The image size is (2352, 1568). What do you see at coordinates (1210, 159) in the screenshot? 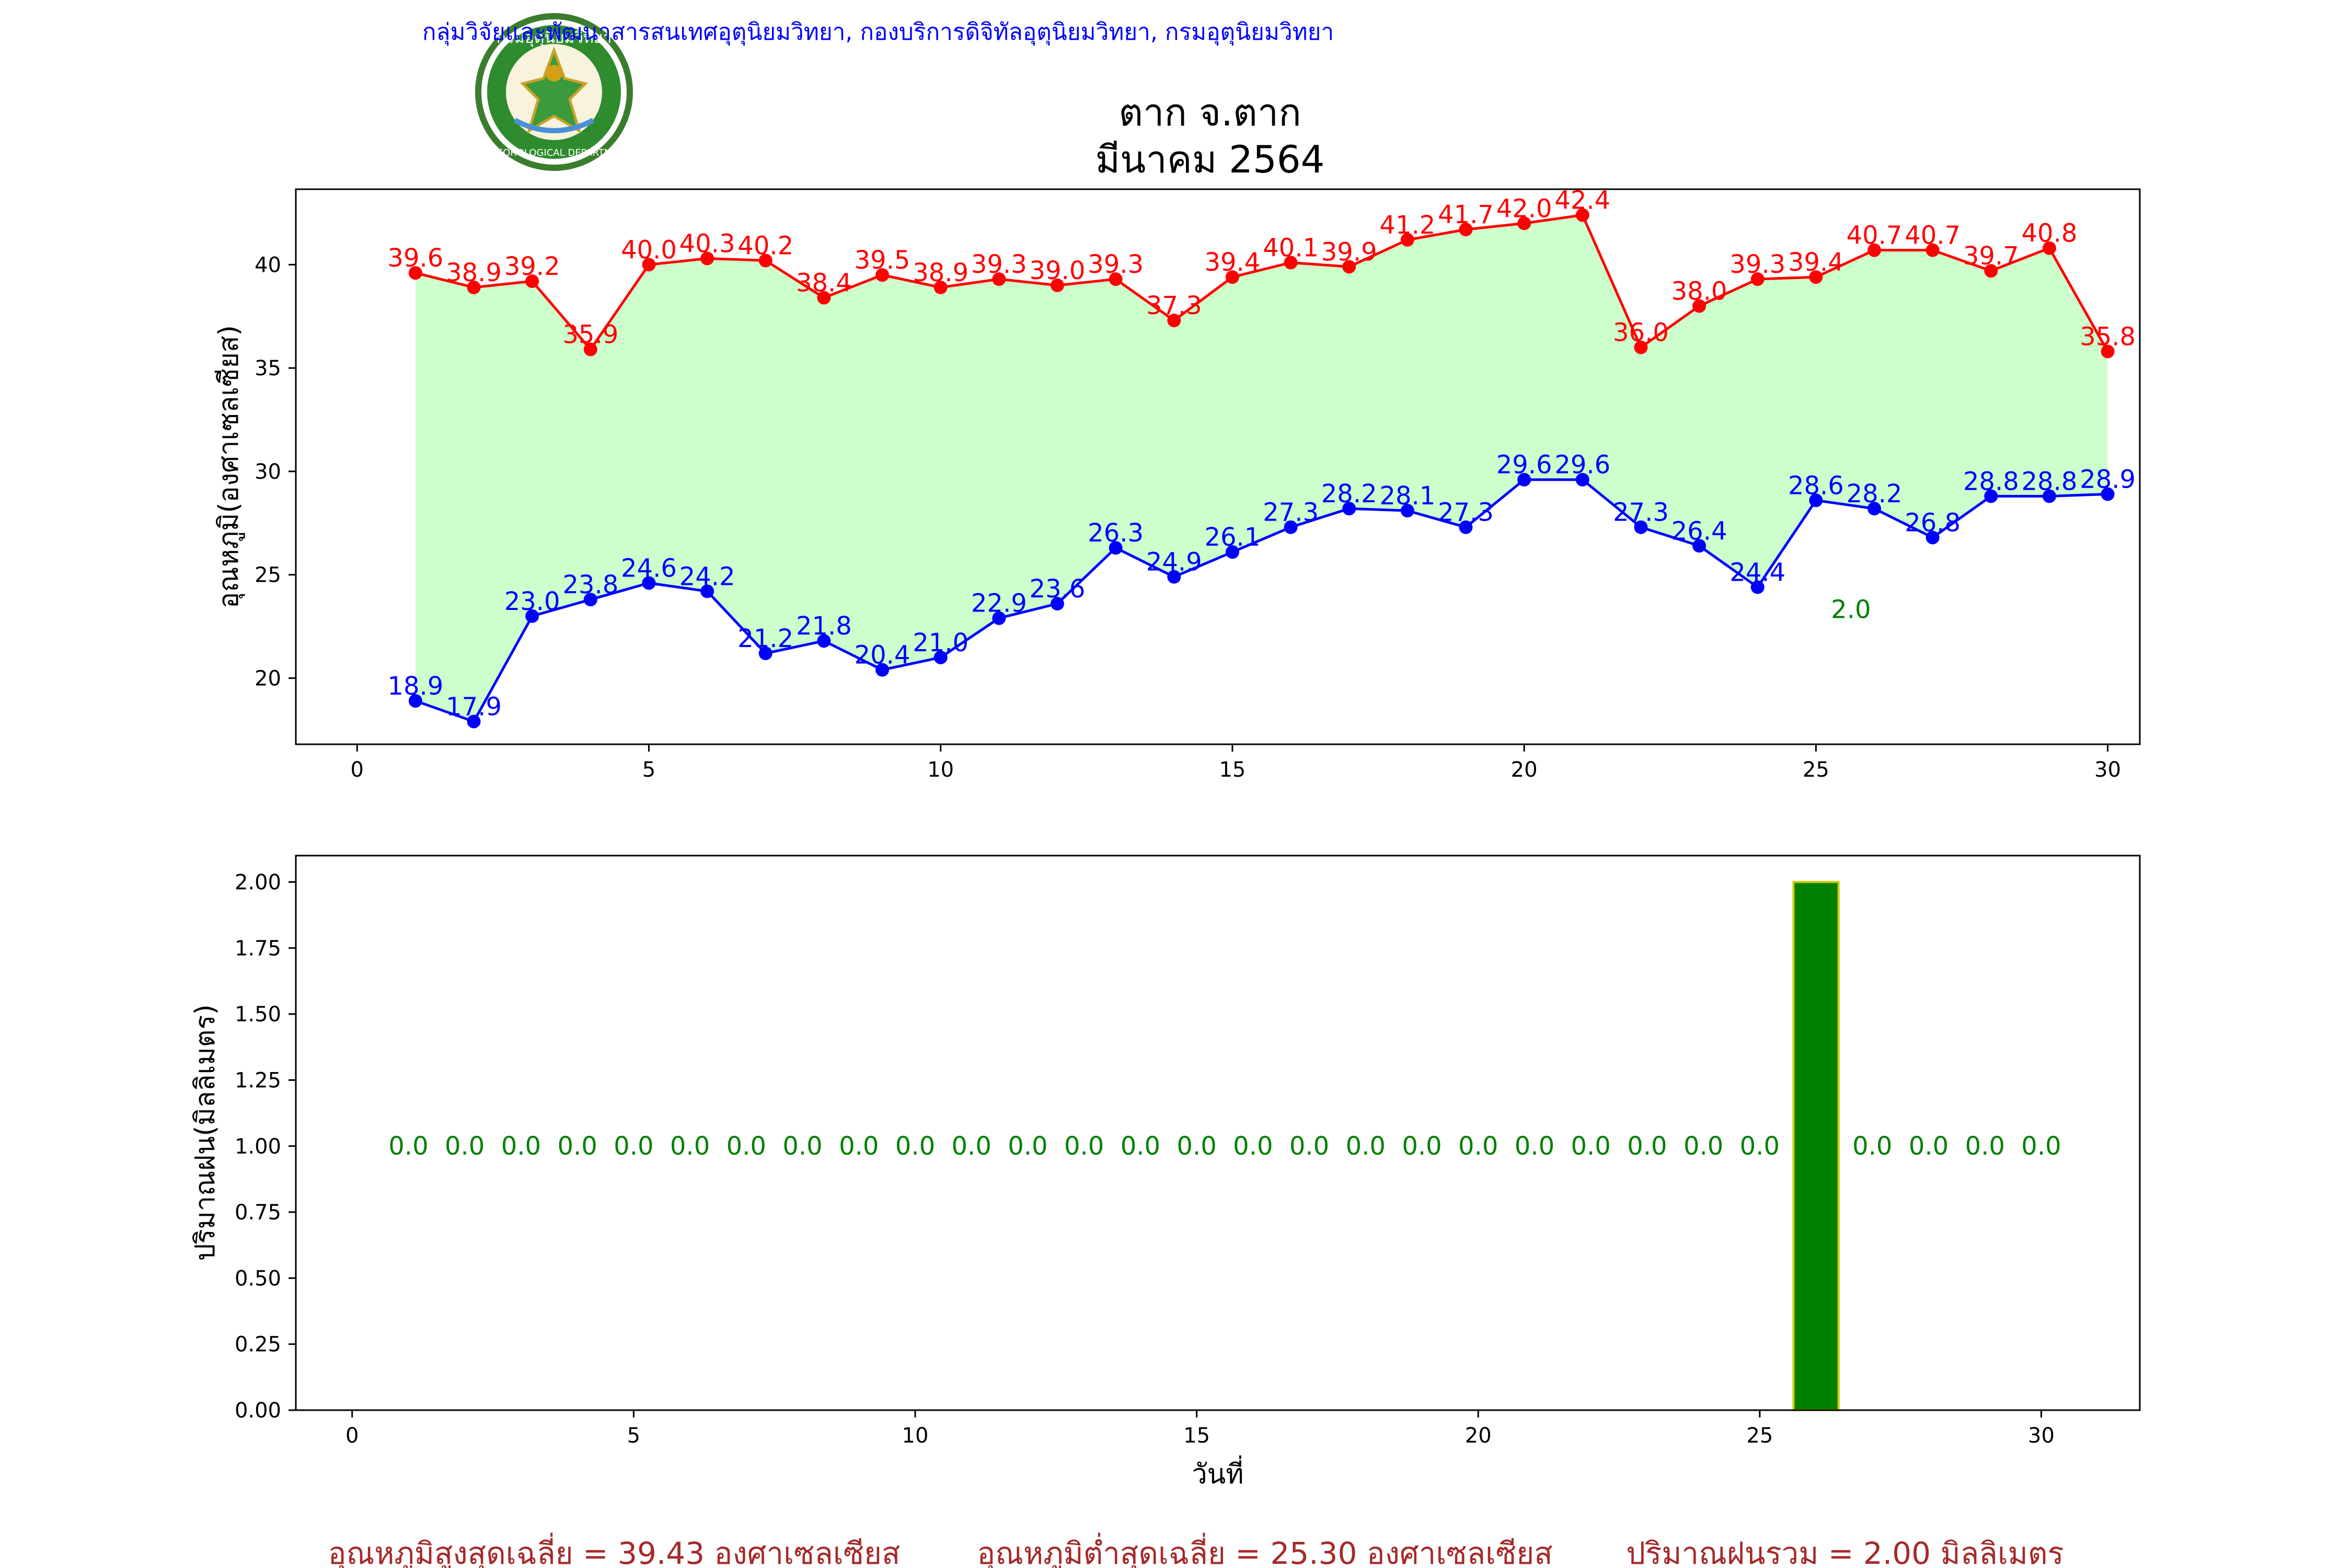
I see `chart-title-line2: มีนาคม 2564` at bounding box center [1210, 159].